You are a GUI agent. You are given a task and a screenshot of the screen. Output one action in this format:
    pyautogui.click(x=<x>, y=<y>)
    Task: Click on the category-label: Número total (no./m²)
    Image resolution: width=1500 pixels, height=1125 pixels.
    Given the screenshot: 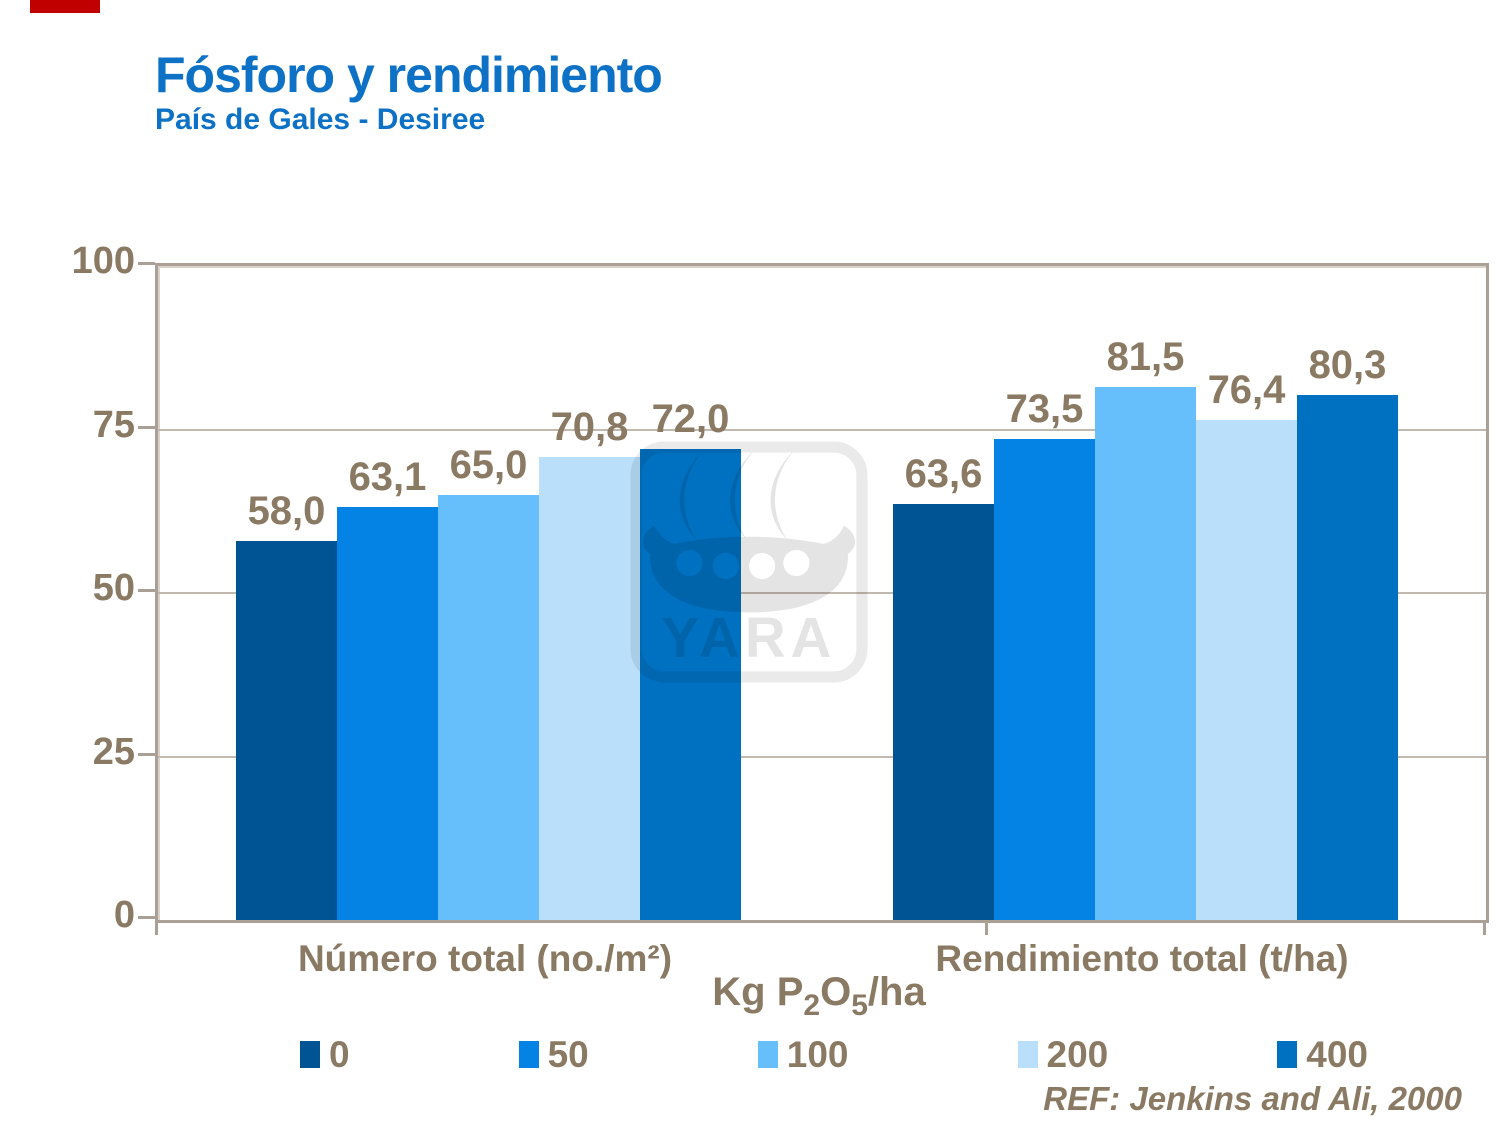 What is the action you would take?
    pyautogui.click(x=485, y=958)
    